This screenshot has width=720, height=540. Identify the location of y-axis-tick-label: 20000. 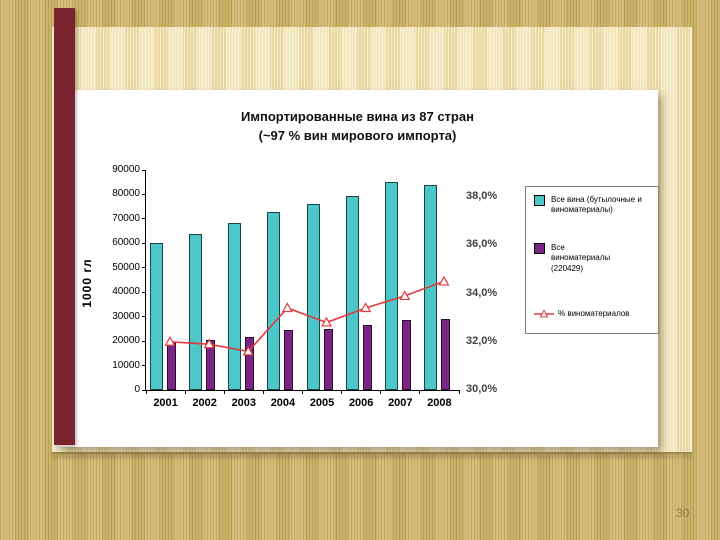
(126, 341).